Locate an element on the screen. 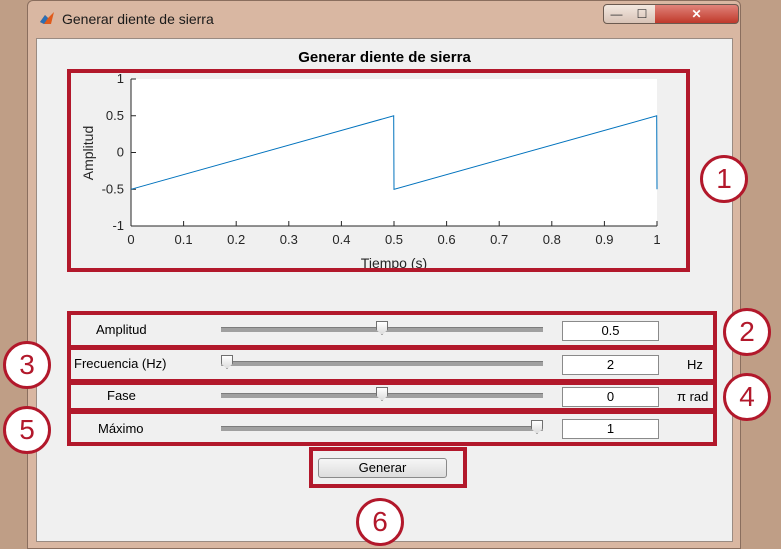 Image resolution: width=781 pixels, height=549 pixels. maximo-highlight-box is located at coordinates (392, 428).